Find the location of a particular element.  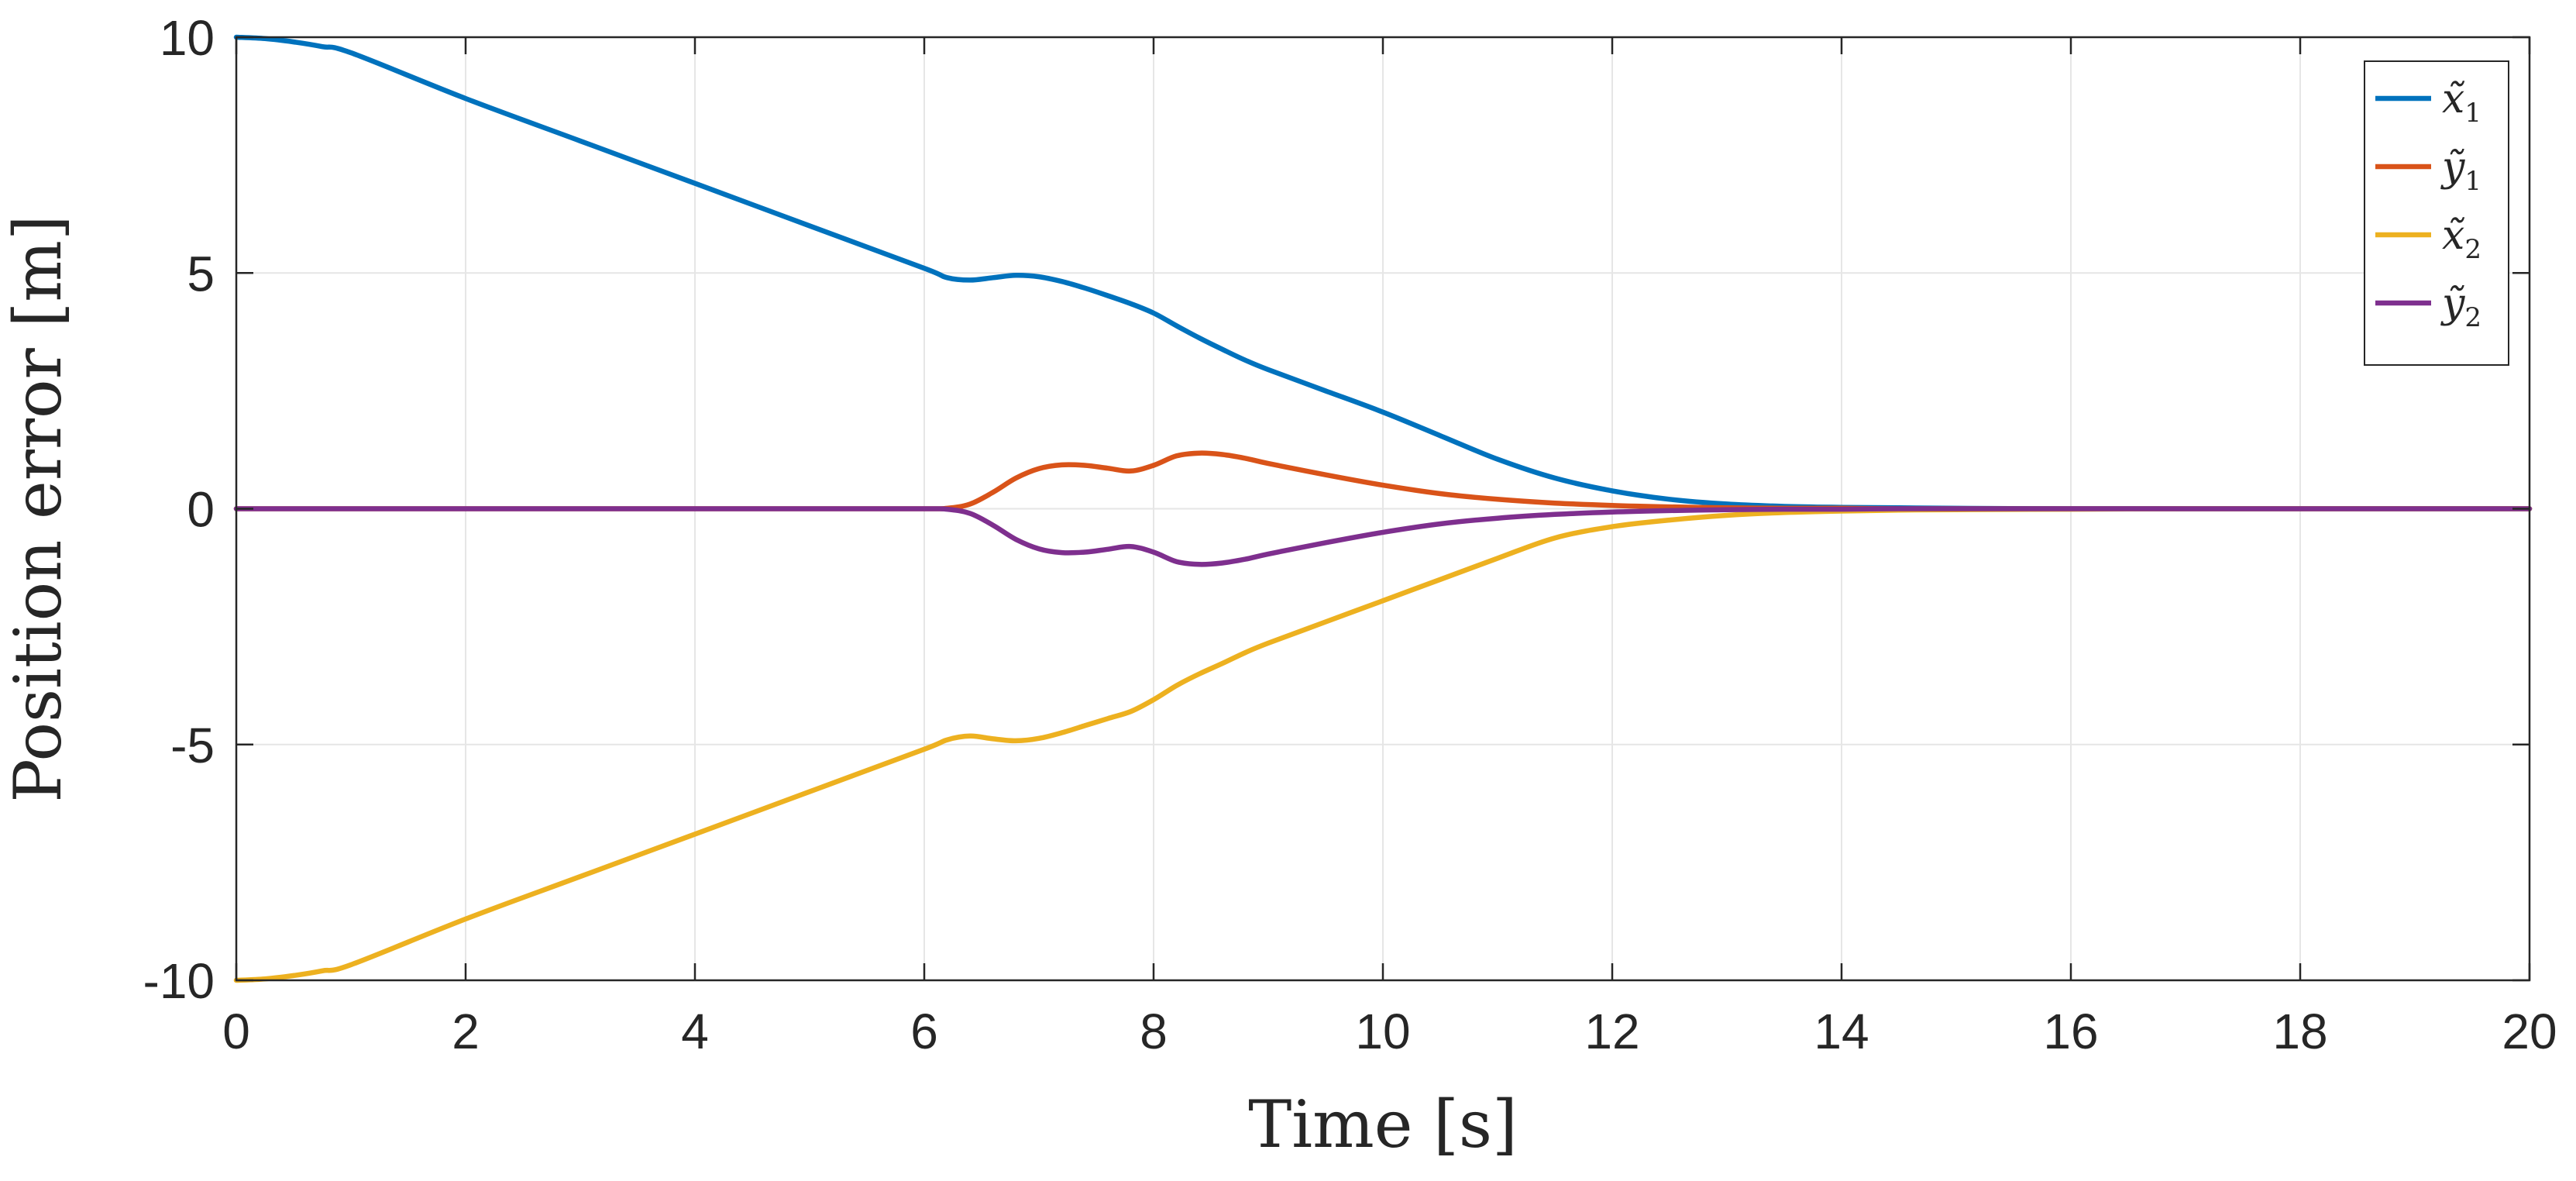

x-tick-label: 20 is located at coordinates (2529, 1031).